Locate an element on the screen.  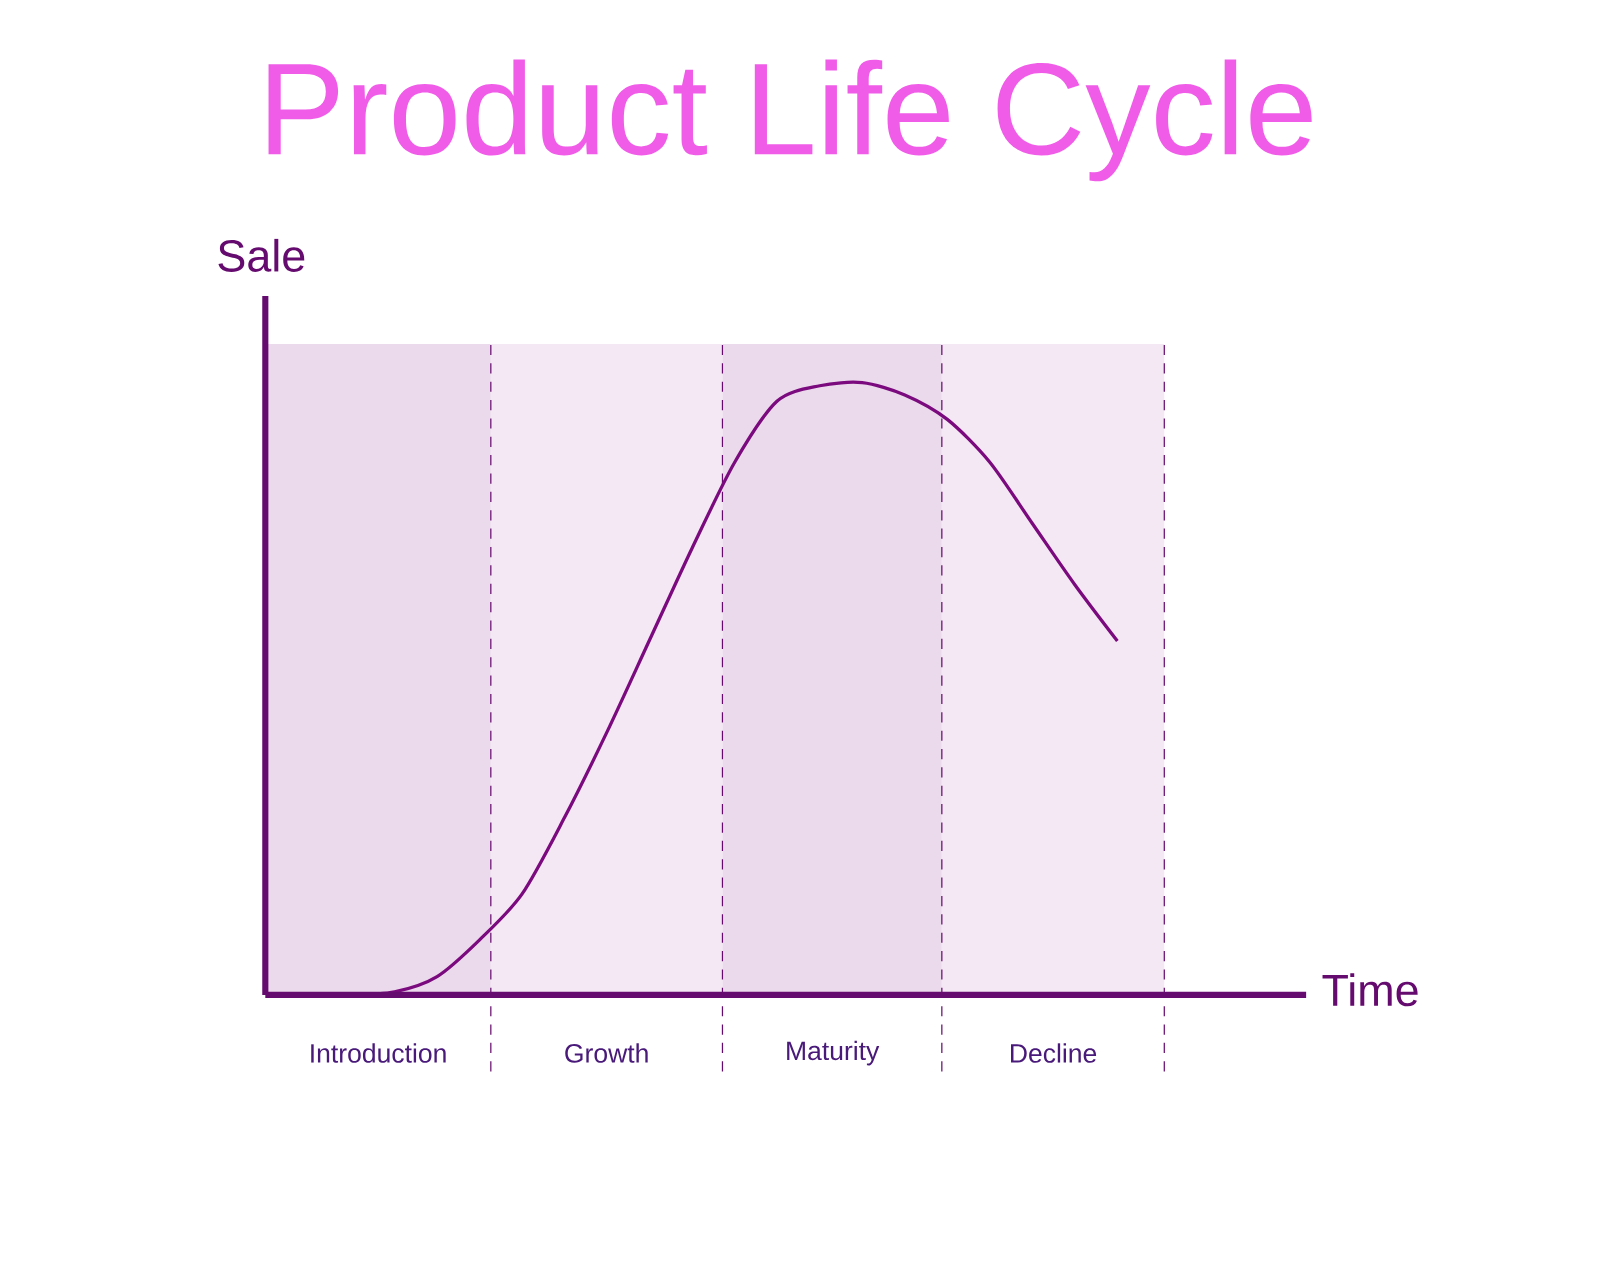
text: Introduction is located at coordinates (378, 1053).